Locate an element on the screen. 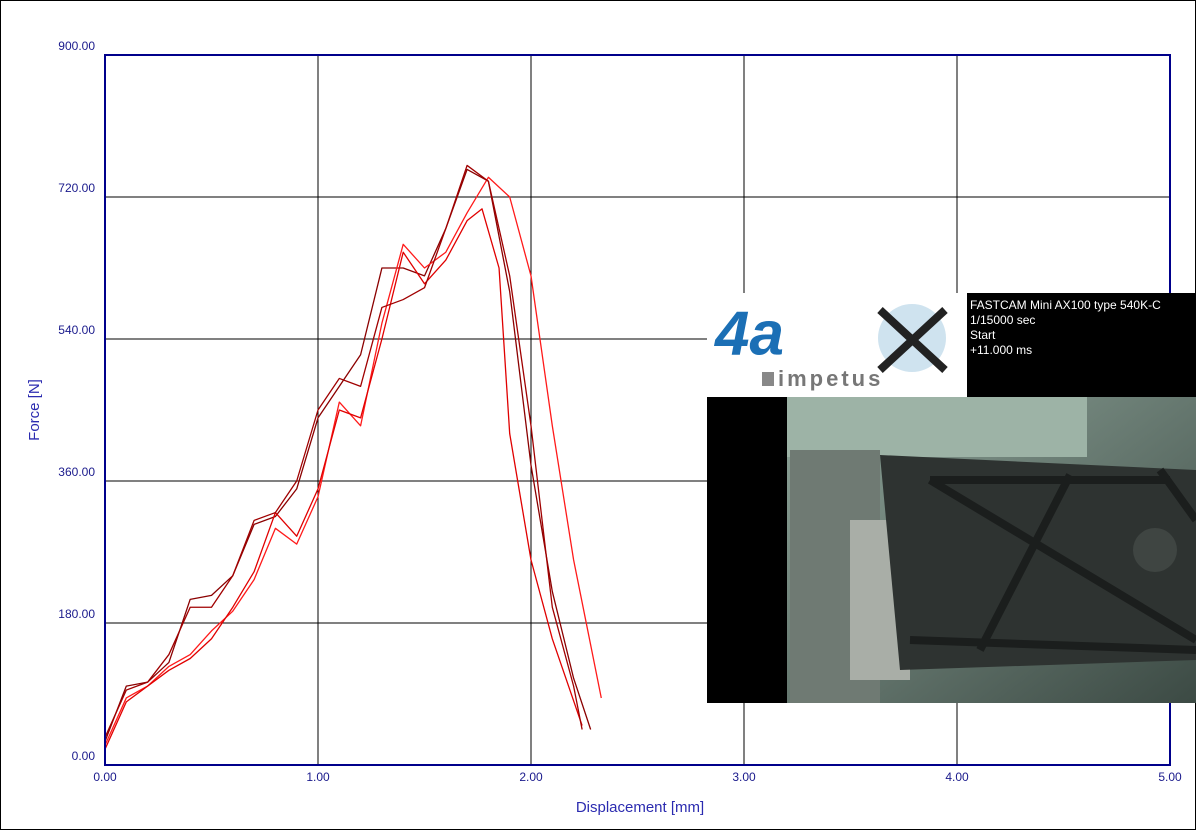  y-tick-label: 360.00 is located at coordinates (76, 472).